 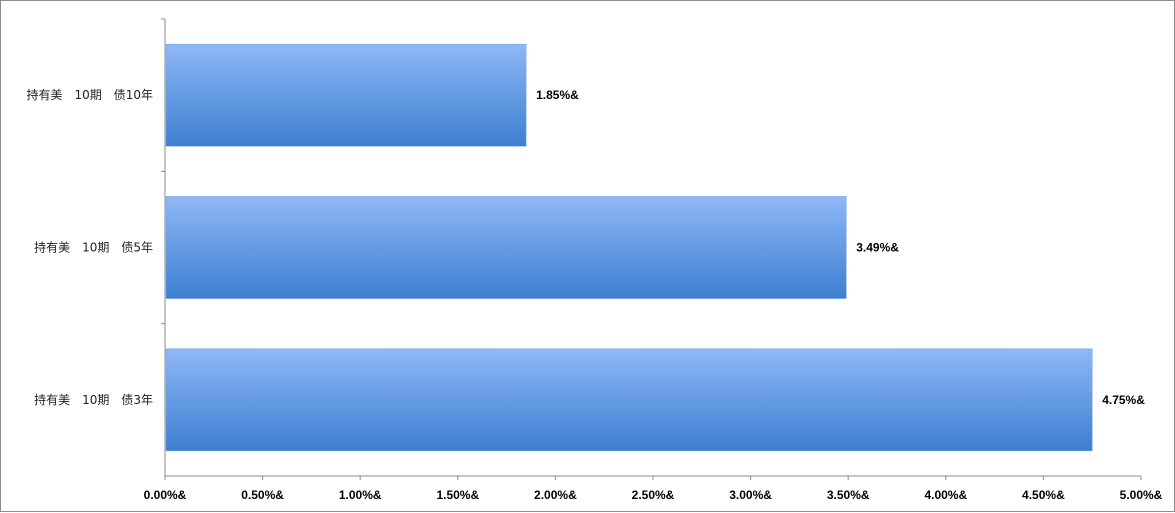 I want to click on x-tick-label: 1.50%&, so click(x=457, y=495).